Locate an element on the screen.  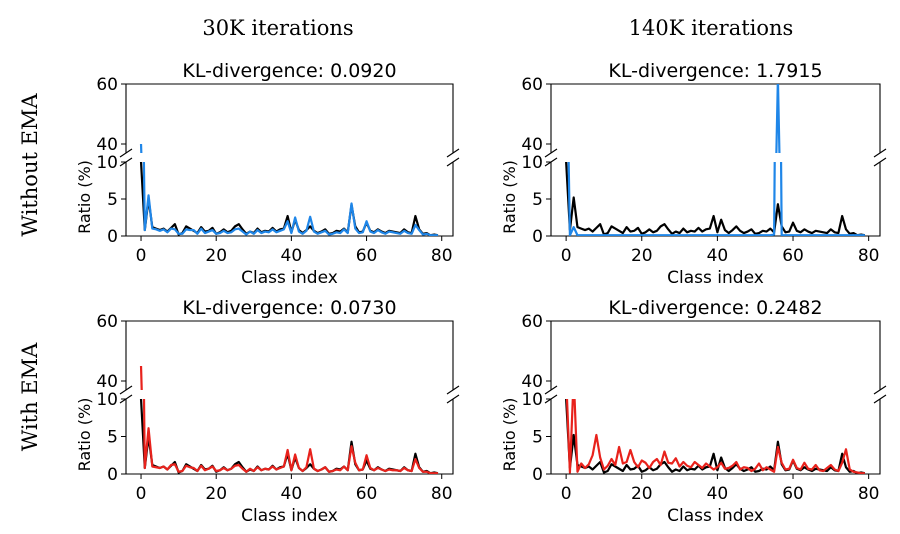
panel-title: KL-divergence: 0.0730 is located at coordinates (289, 308).